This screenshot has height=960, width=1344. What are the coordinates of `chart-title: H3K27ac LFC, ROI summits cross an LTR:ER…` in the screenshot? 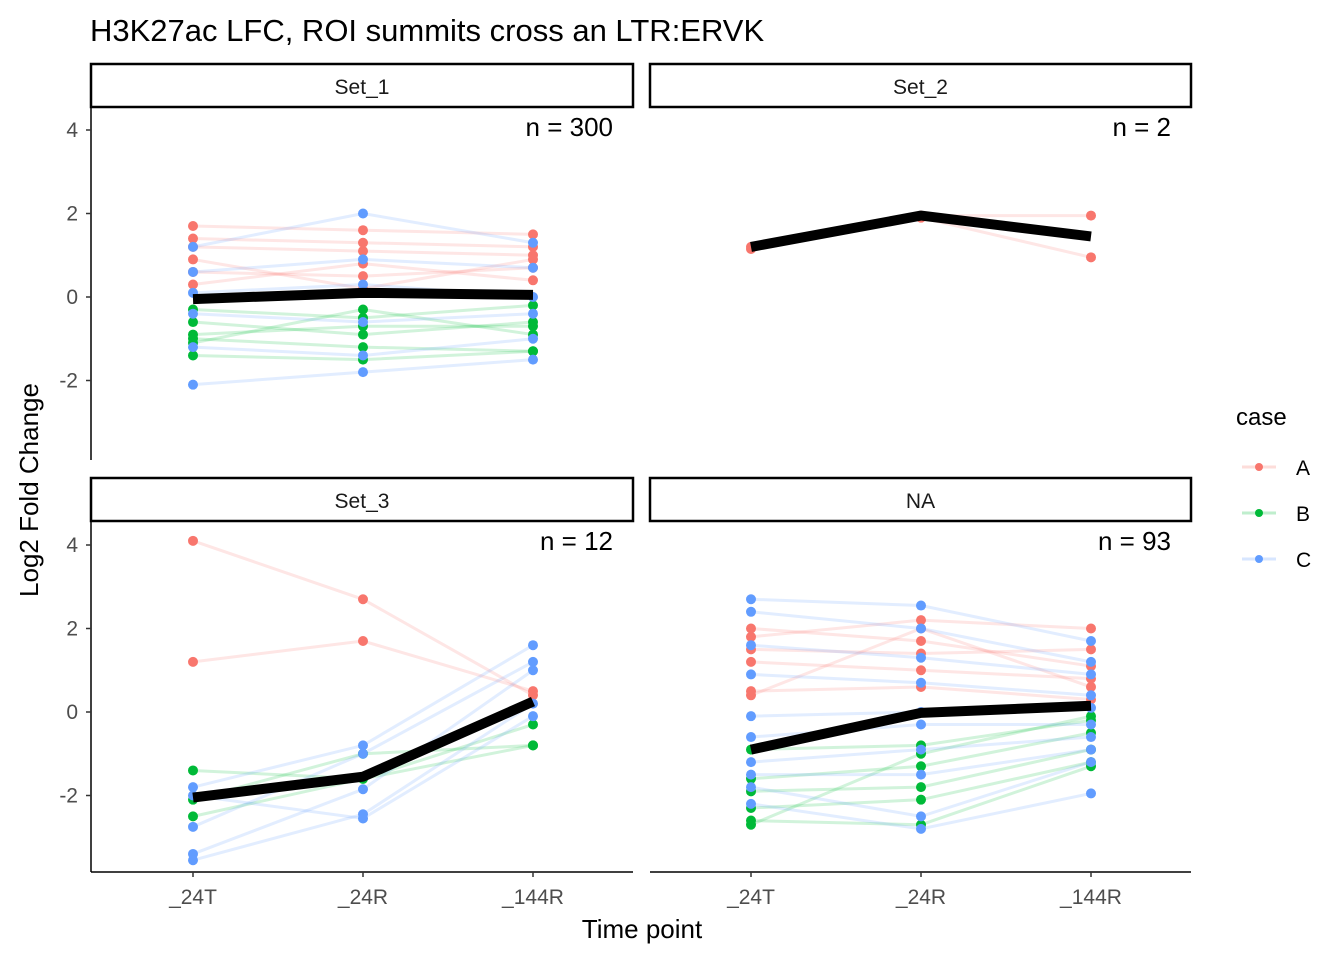 It's located at (427, 30).